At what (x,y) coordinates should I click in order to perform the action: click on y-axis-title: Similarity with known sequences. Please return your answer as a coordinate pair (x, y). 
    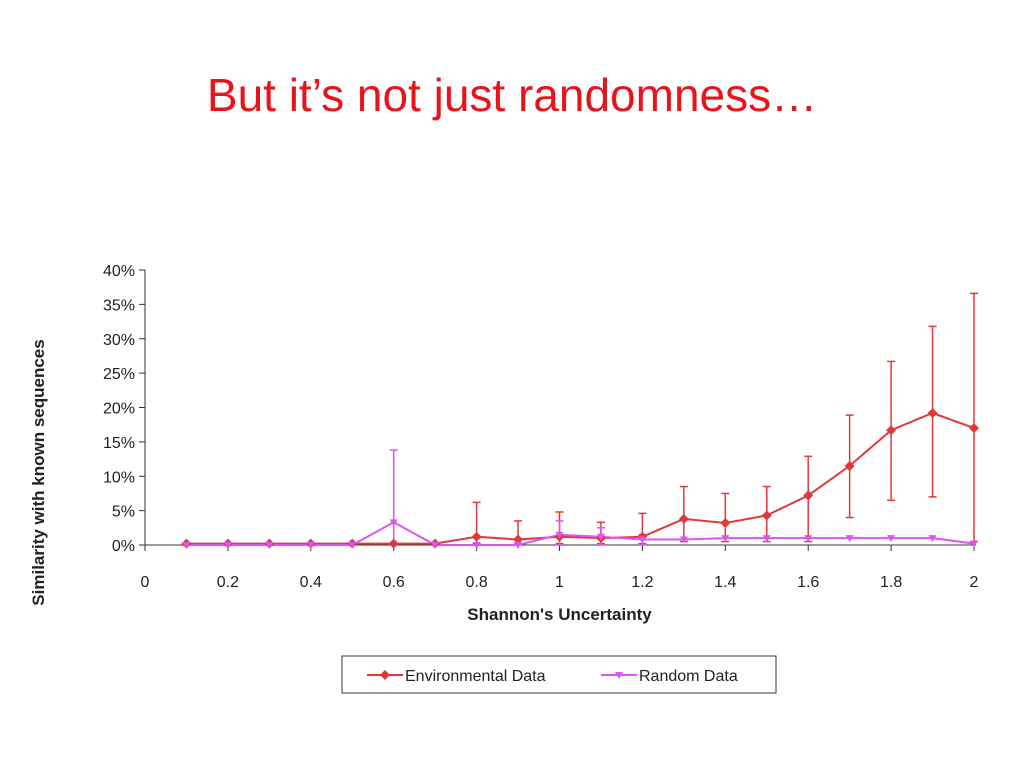
    Looking at the image, I should click on (38, 472).